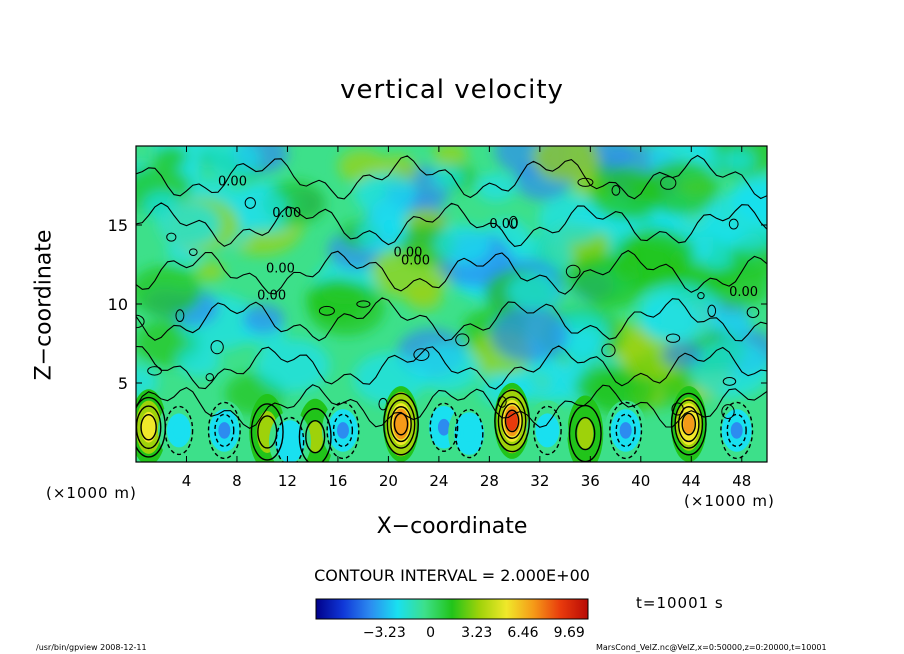 This screenshot has height=654, width=904. Describe the element at coordinates (123, 383) in the screenshot. I see `y-tick-label: 5` at that location.